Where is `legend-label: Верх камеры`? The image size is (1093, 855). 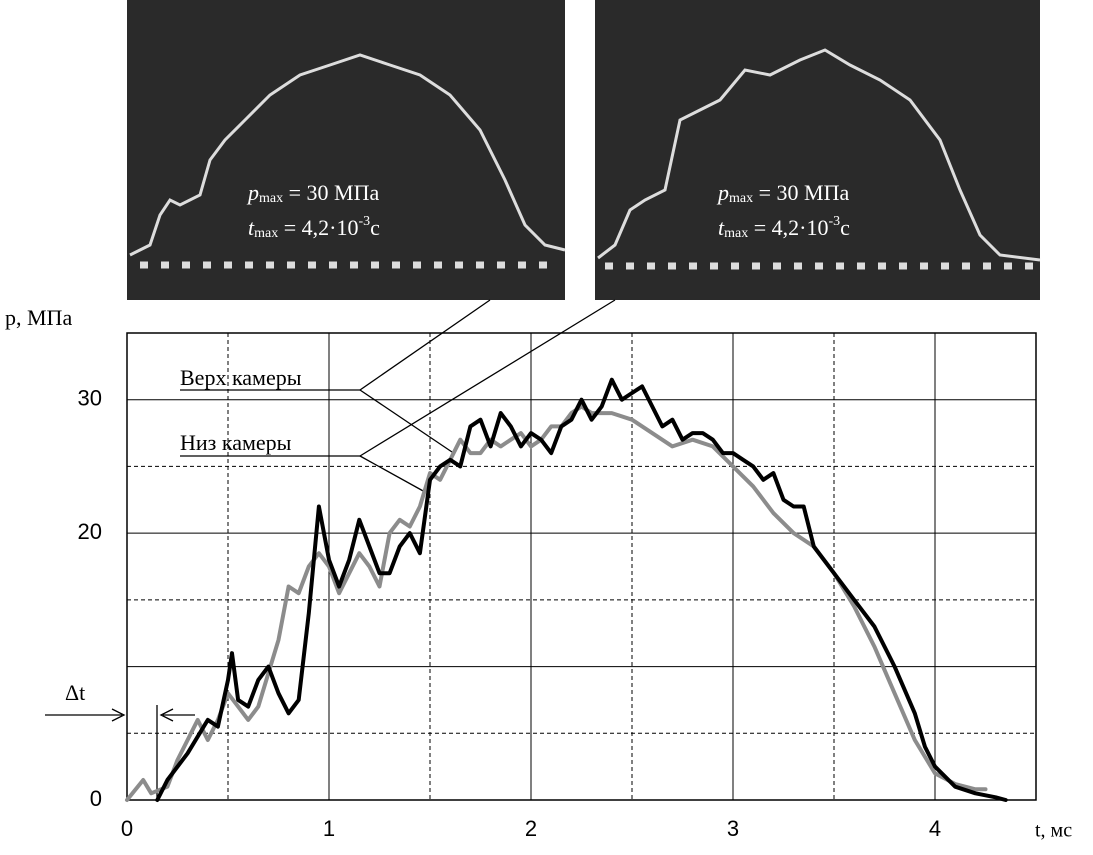 legend-label: Верх камеры is located at coordinates (241, 377).